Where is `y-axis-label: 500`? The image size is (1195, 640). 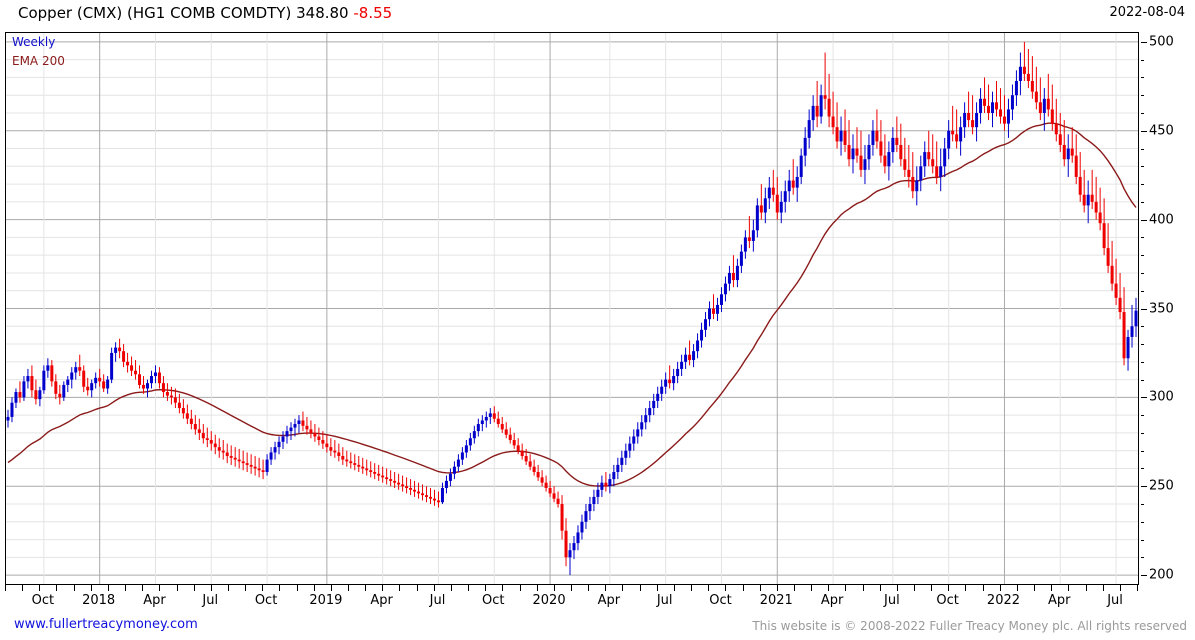
y-axis-label: 500 is located at coordinates (1161, 42).